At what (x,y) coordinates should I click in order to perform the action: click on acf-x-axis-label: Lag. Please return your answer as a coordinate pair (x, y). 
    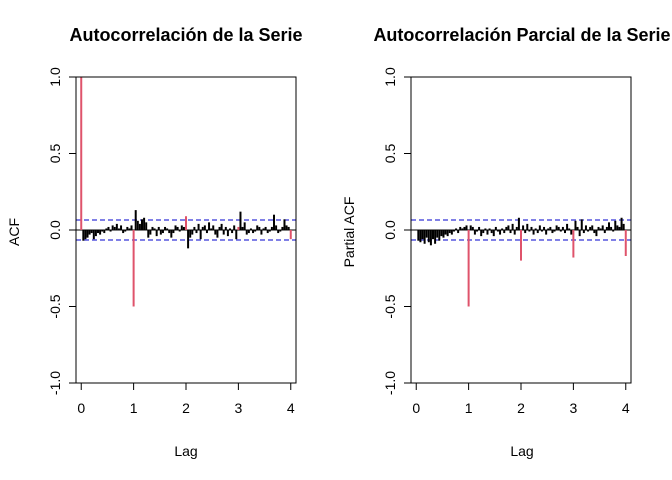
    Looking at the image, I should click on (185, 451).